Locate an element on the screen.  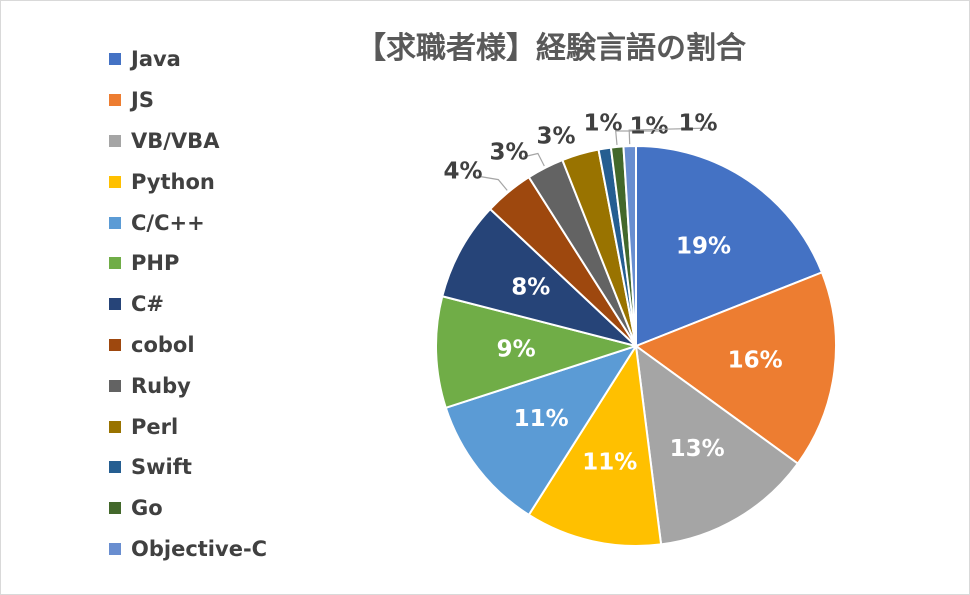
data-label: 13% is located at coordinates (697, 449).